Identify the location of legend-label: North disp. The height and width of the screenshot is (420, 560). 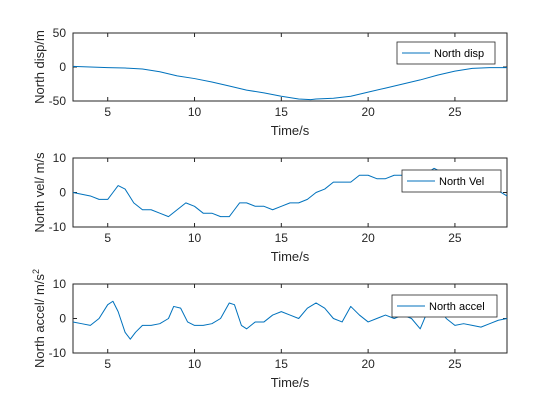
(459, 54).